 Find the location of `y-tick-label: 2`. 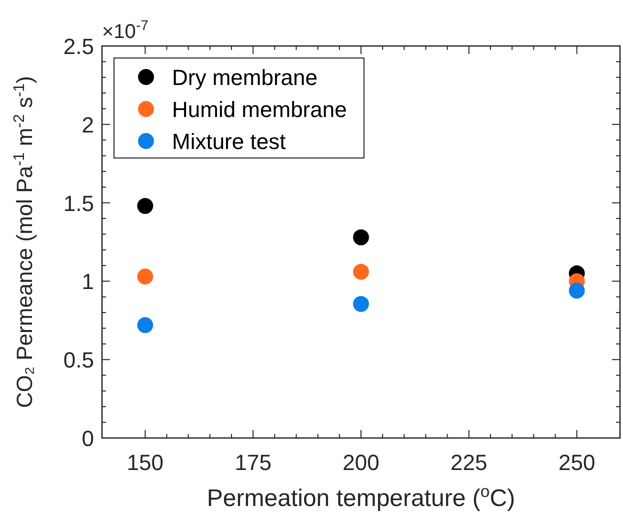

y-tick-label: 2 is located at coordinates (88, 125).